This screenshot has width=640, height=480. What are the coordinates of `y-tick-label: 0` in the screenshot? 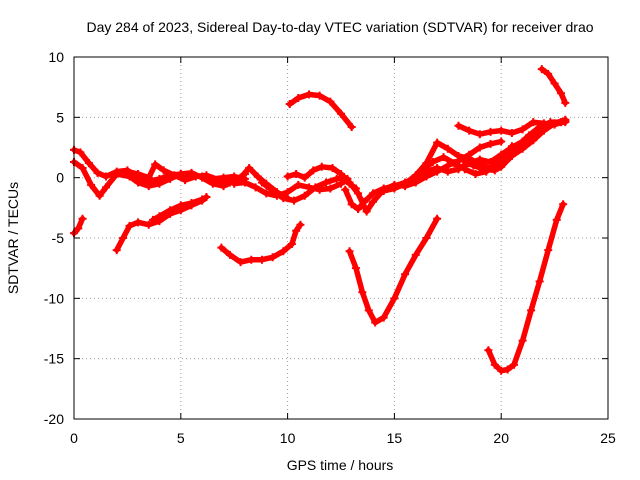 It's located at (60, 178).